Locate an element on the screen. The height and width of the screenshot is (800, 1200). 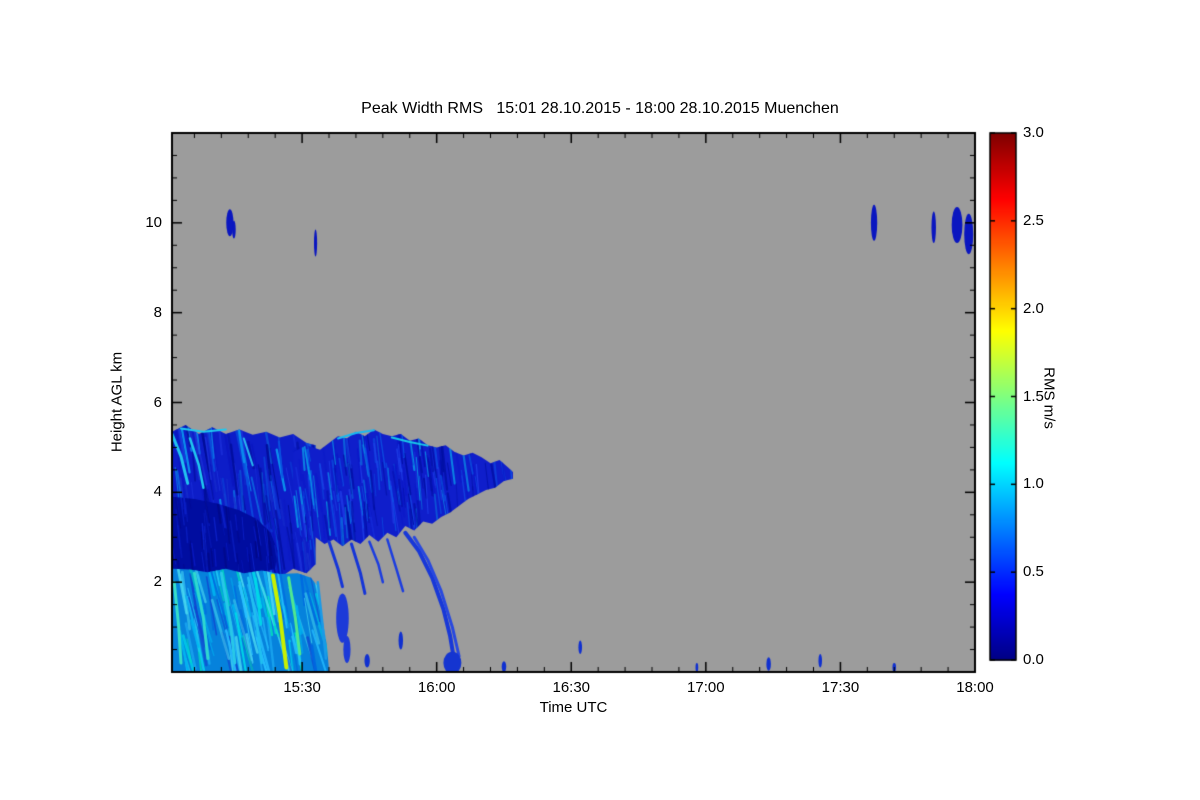
y-tick-label: 2 is located at coordinates (157, 582).